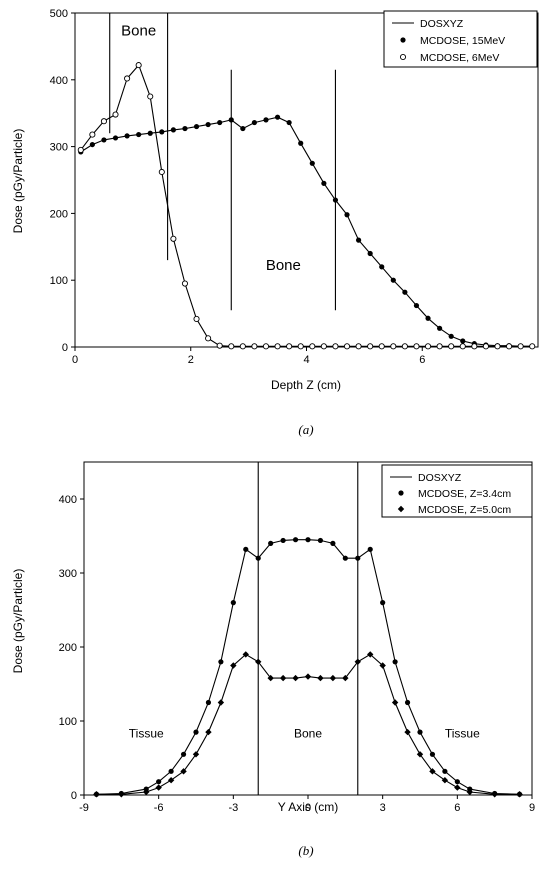  What do you see at coordinates (75, 360) in the screenshot?
I see `chart-0-x-tick-label: 0` at bounding box center [75, 360].